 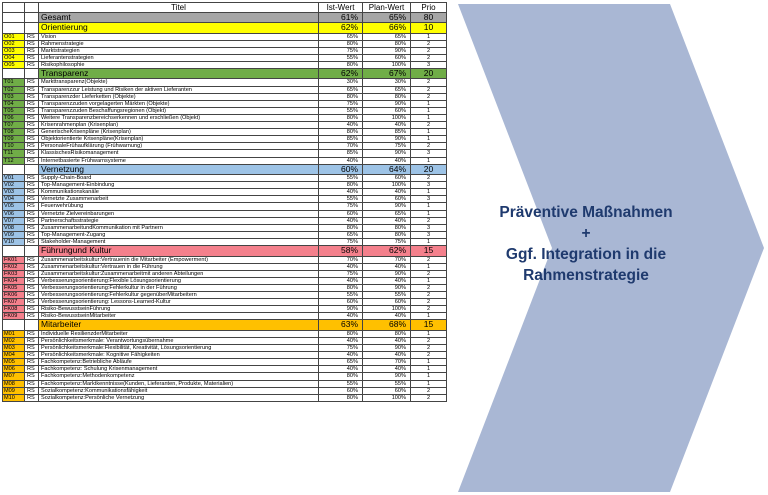 I want to click on table-row: V06 RS Vernetzte Zielvereinbarungen 60% 65% 1, so click(x=224, y=213).